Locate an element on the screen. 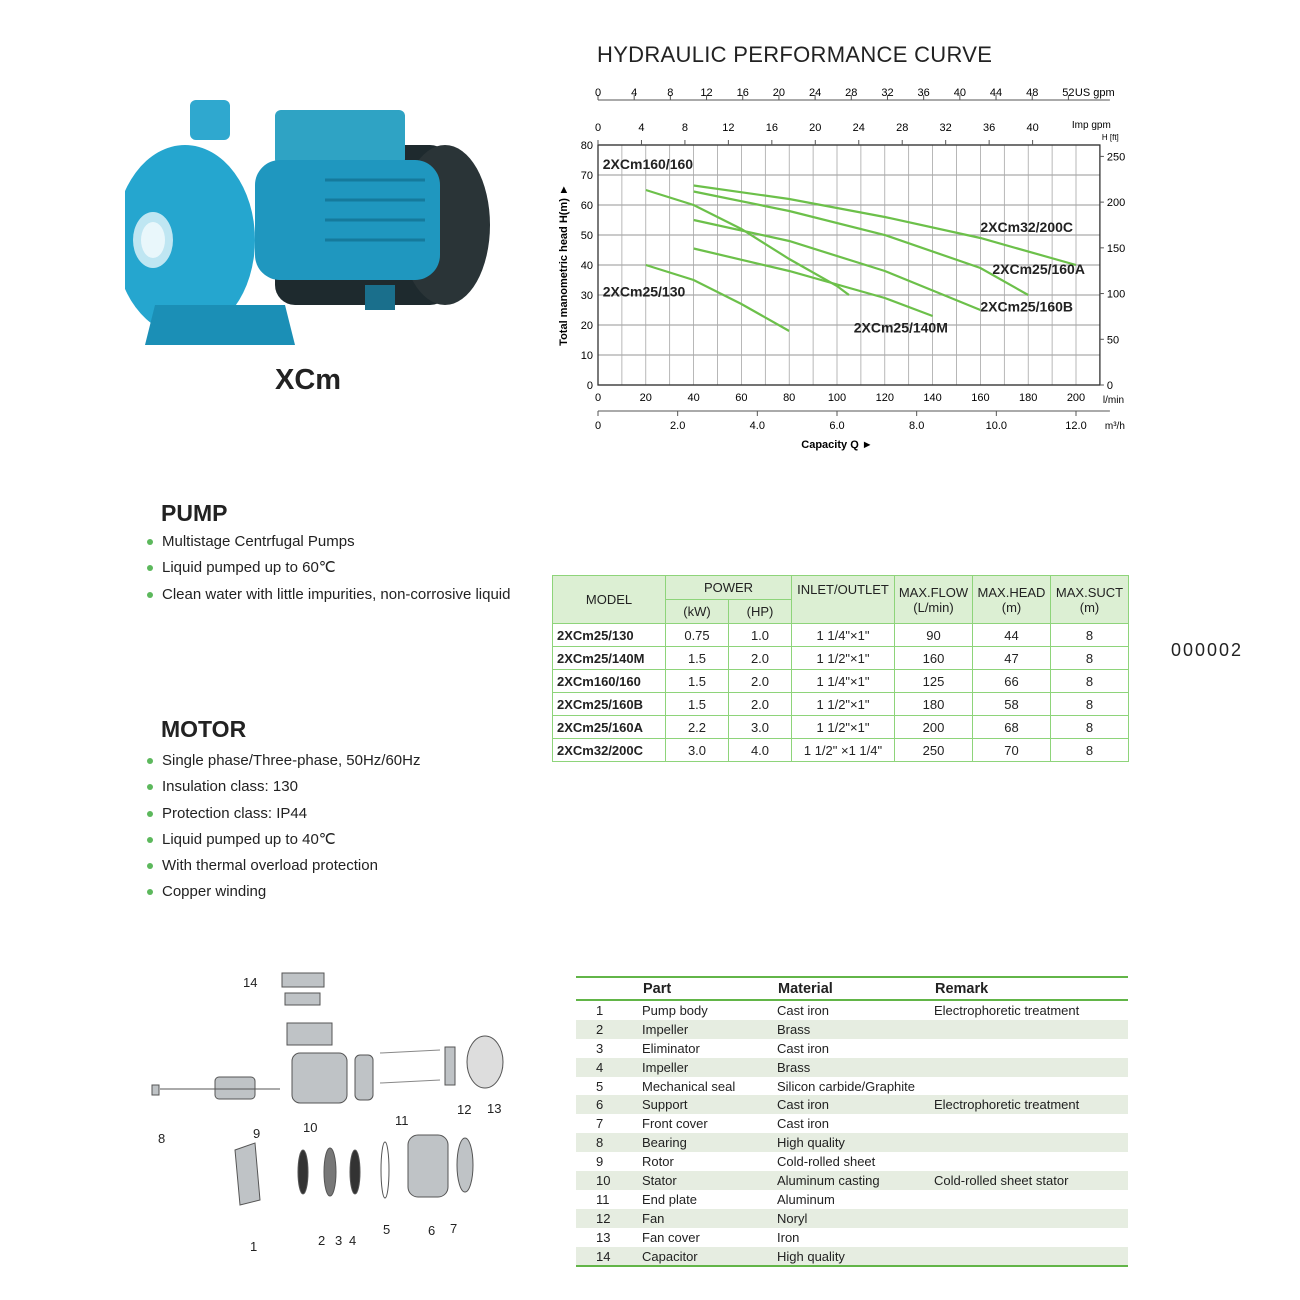  spec-cell: 68 is located at coordinates (1011, 727).